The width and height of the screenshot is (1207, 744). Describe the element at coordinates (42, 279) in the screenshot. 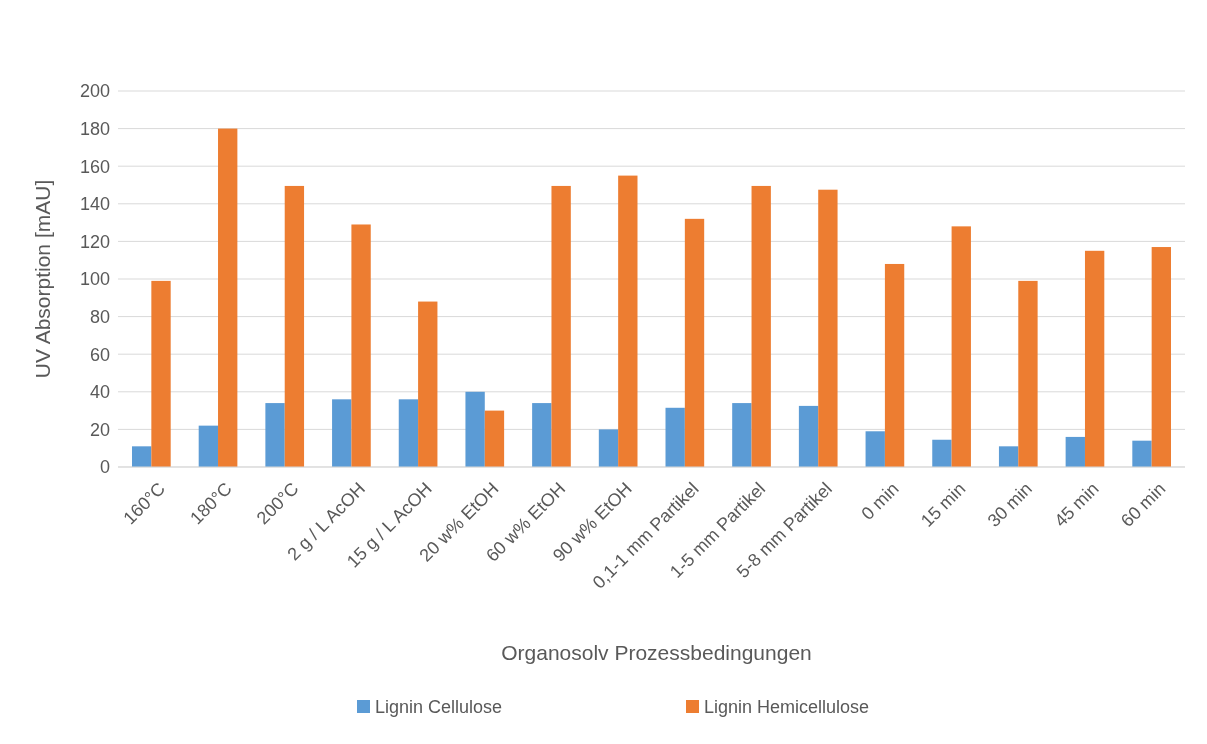

I see `y-axis-title: UV Absorption [mAU]` at that location.